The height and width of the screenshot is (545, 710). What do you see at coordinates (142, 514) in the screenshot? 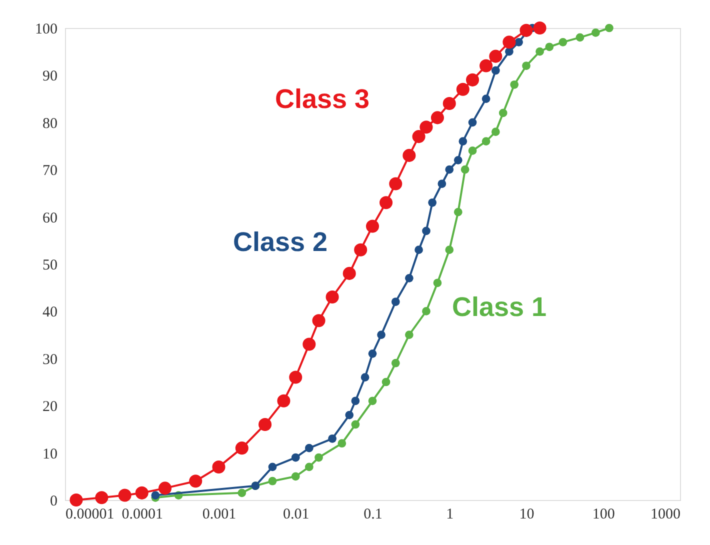
I see `x-tick-label: 0.0001` at bounding box center [142, 514].